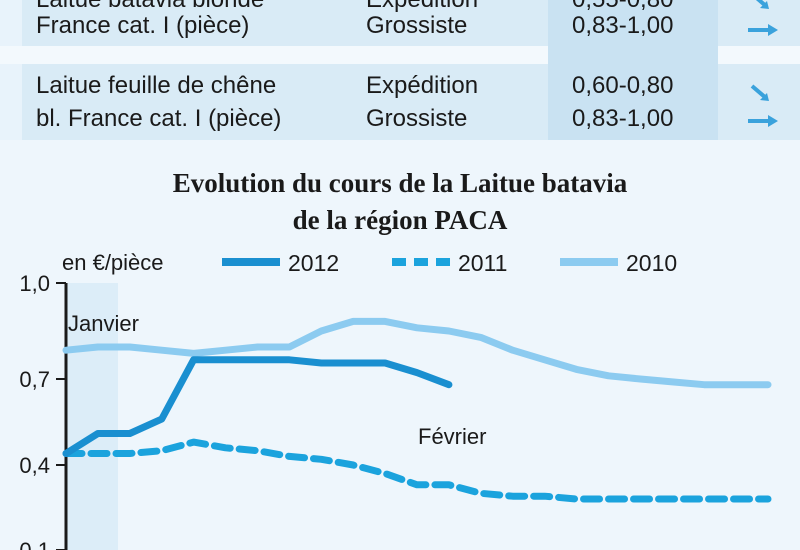  Describe the element at coordinates (482, 263) in the screenshot. I see `legend-label: 2011` at that location.